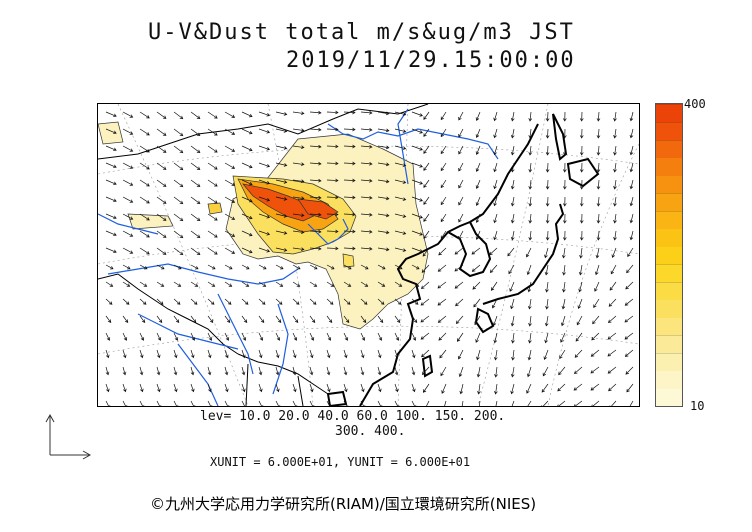  Describe the element at coordinates (353, 416) in the screenshot. I see `contour-levels: lev= 10.0 20.0 40.0 60.0 100. 150. 200.` at that location.